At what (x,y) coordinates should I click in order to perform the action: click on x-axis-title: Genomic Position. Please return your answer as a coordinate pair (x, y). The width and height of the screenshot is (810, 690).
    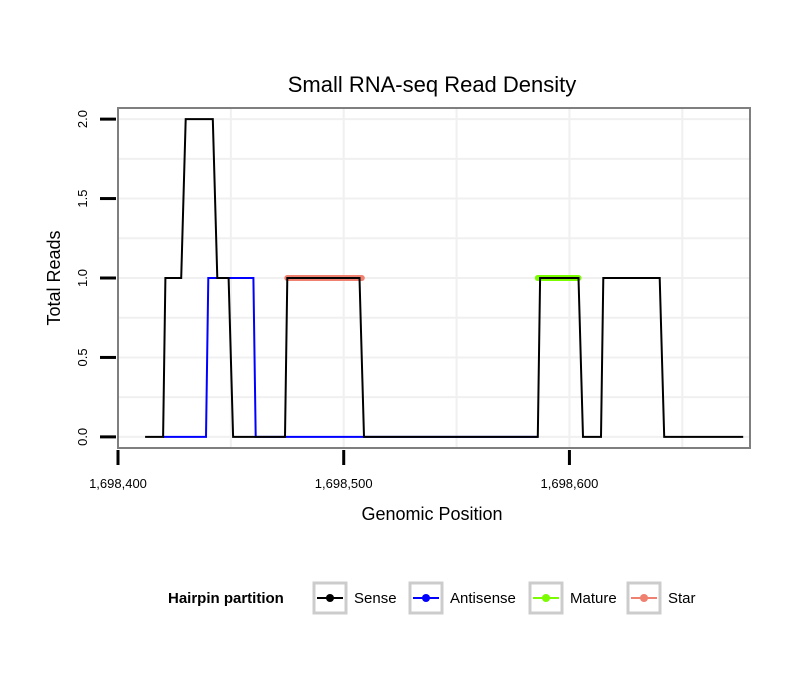
    Looking at the image, I should click on (431, 514).